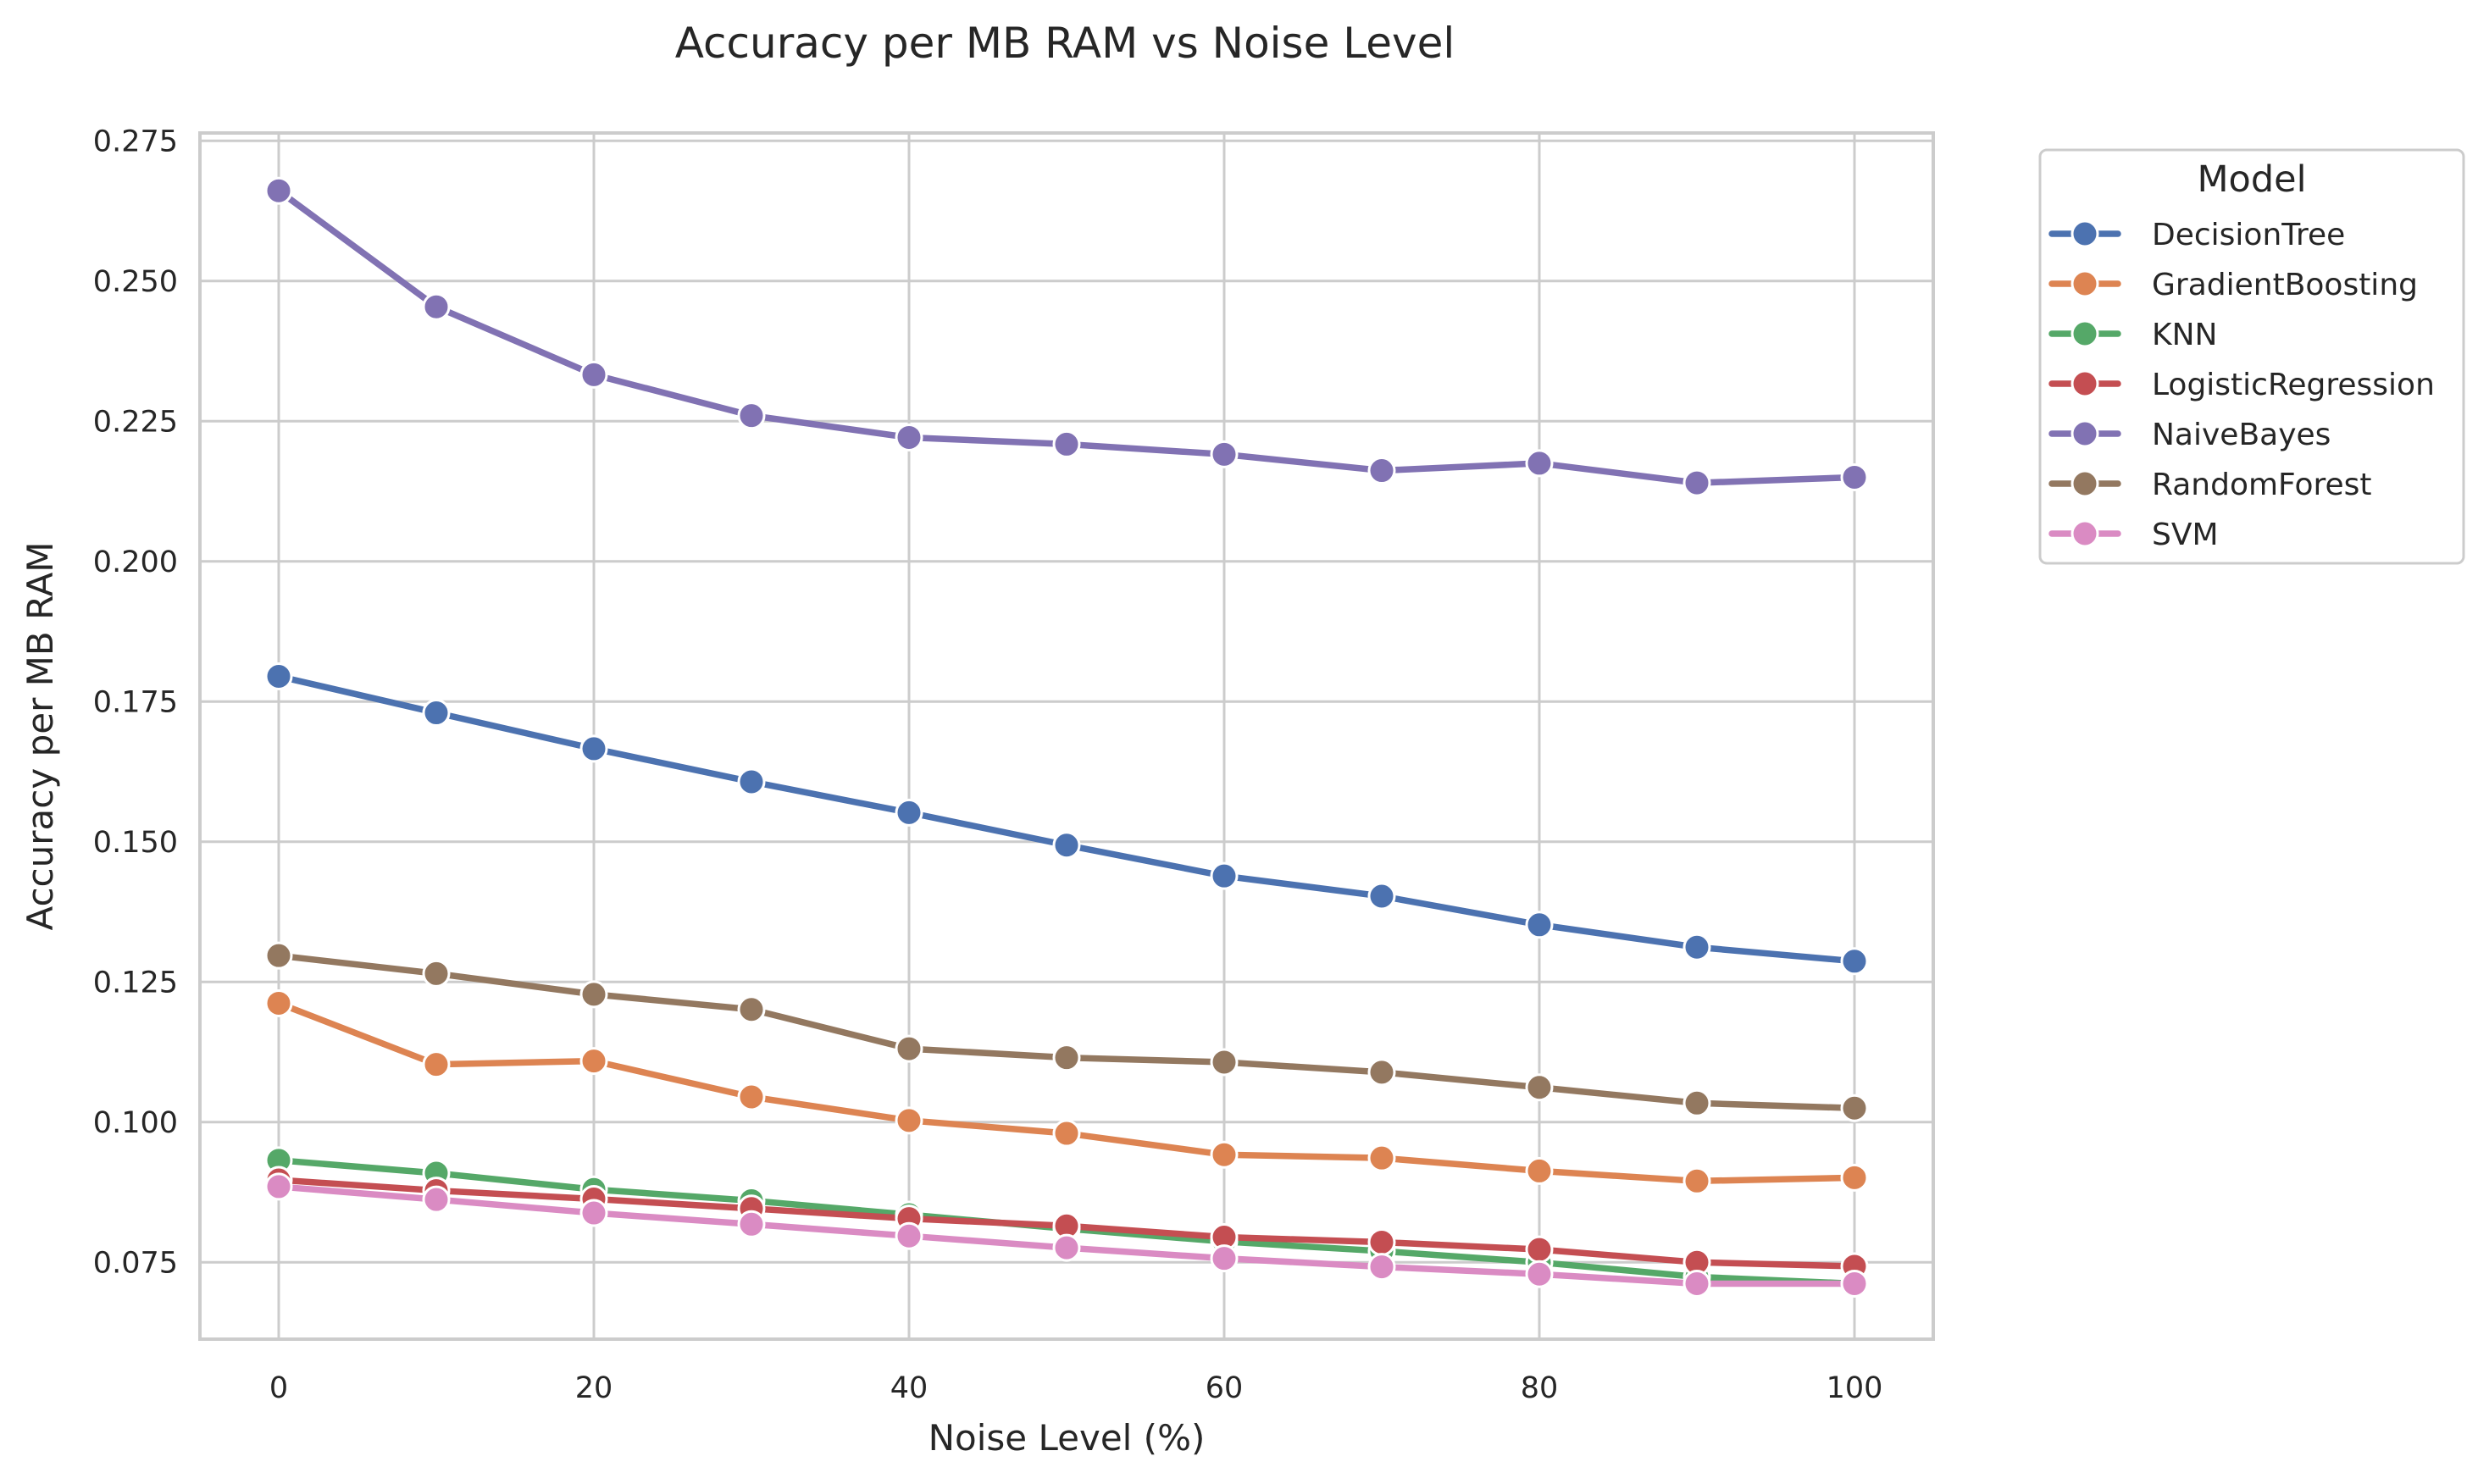 This screenshot has height=1484, width=2489. I want to click on chart-title: Accuracy per MB RAM vs Noise Level, so click(1065, 43).